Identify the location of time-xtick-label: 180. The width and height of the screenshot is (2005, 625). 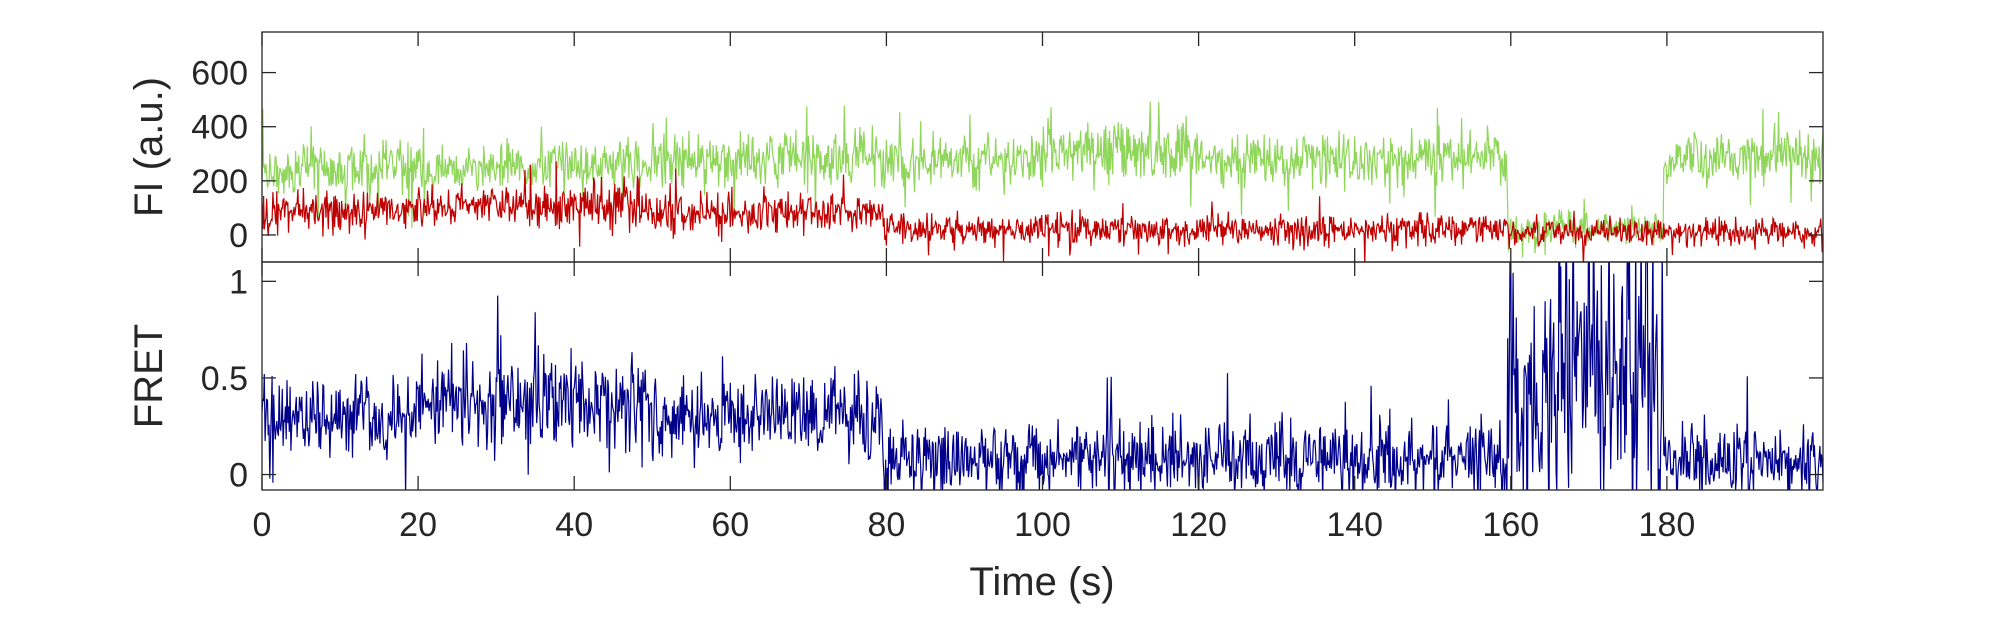
(1667, 525).